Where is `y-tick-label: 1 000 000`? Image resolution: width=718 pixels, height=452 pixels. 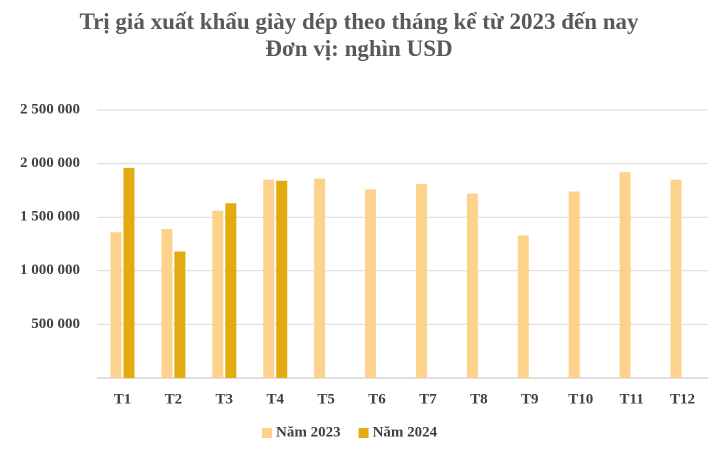
y-tick-label: 1 000 000 is located at coordinates (50, 270).